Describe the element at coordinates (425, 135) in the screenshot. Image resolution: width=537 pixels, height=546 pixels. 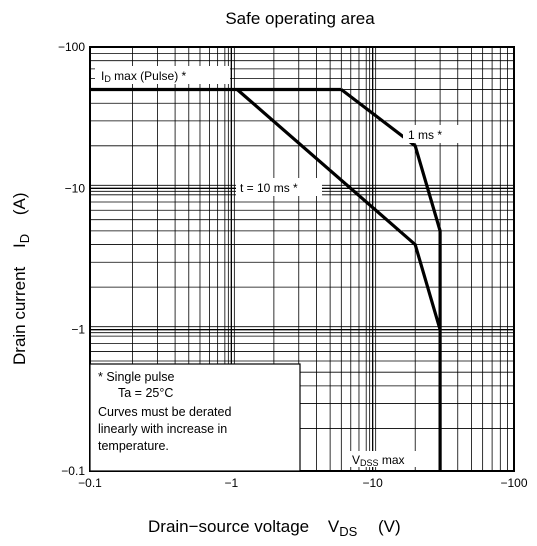
I see `svg-text: 1 ms *` at that location.